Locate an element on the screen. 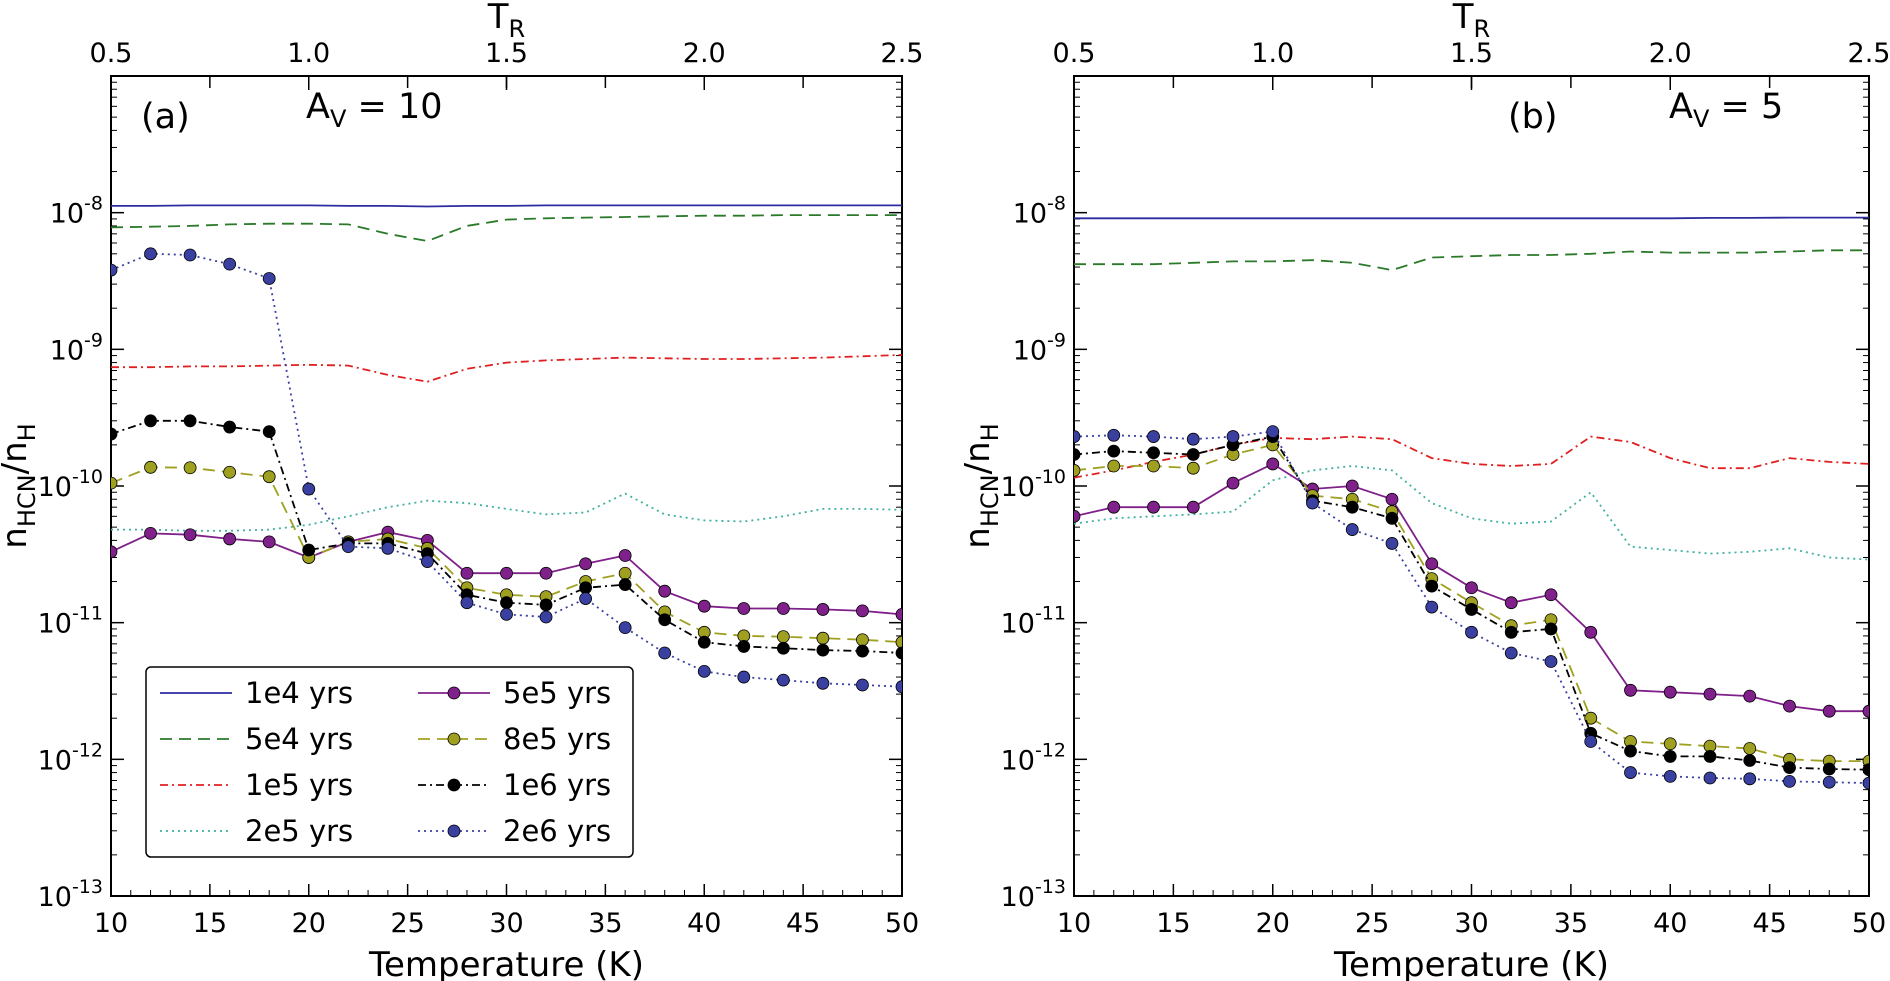 The image size is (1890, 981). panel-label: (a) is located at coordinates (165, 117).